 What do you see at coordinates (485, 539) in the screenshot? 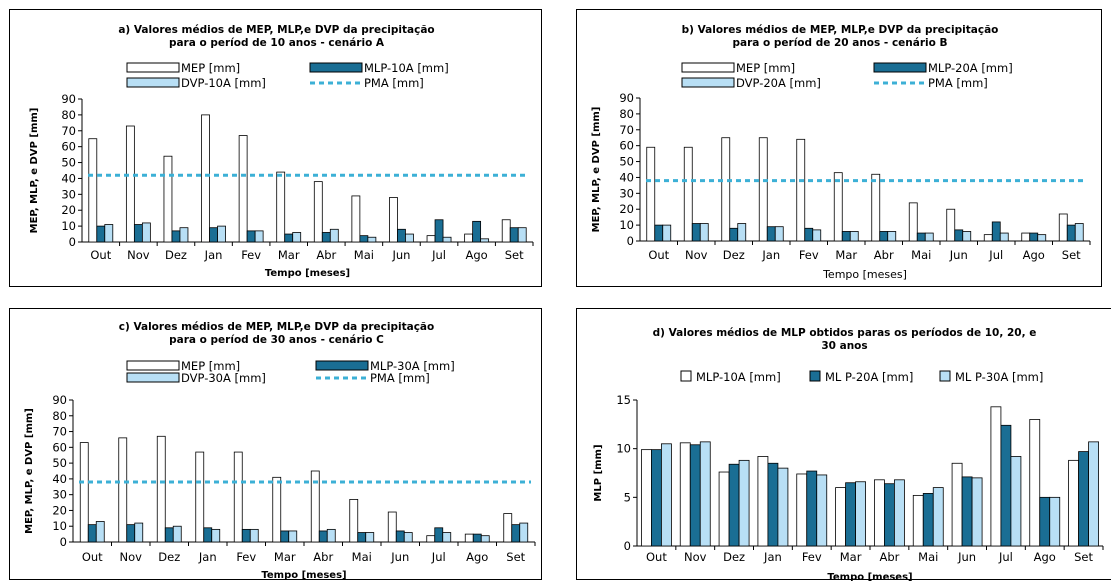
I see `chart-c-bar-dvp-ago` at bounding box center [485, 539].